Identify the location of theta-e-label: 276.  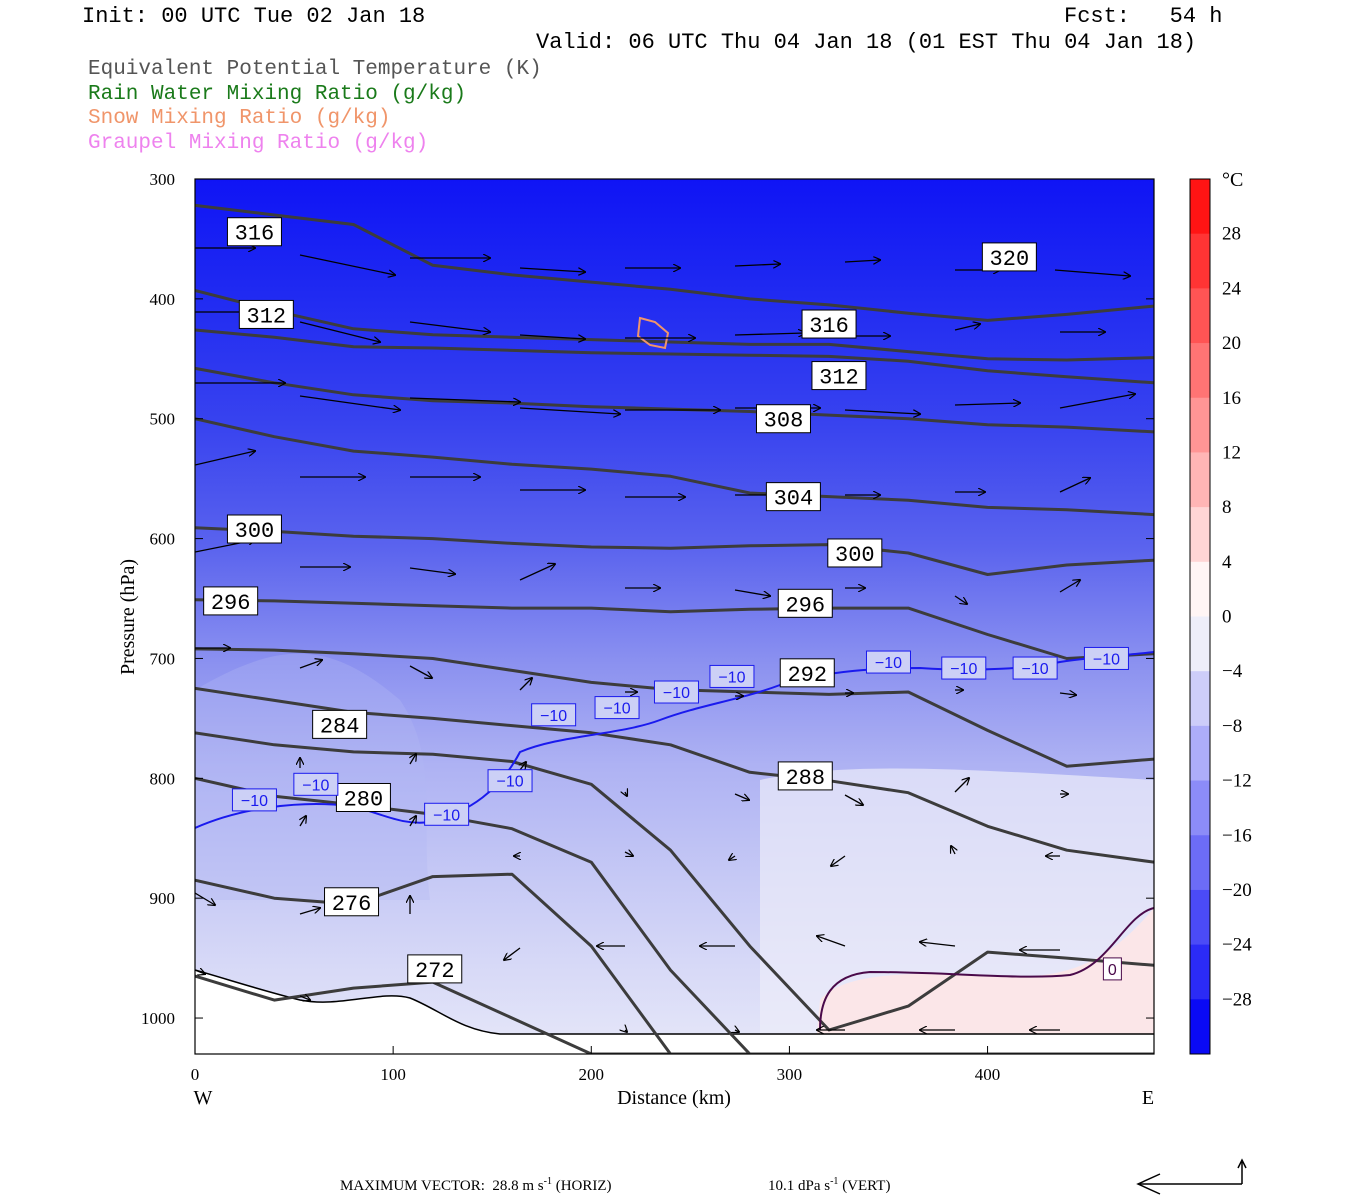
(352, 904).